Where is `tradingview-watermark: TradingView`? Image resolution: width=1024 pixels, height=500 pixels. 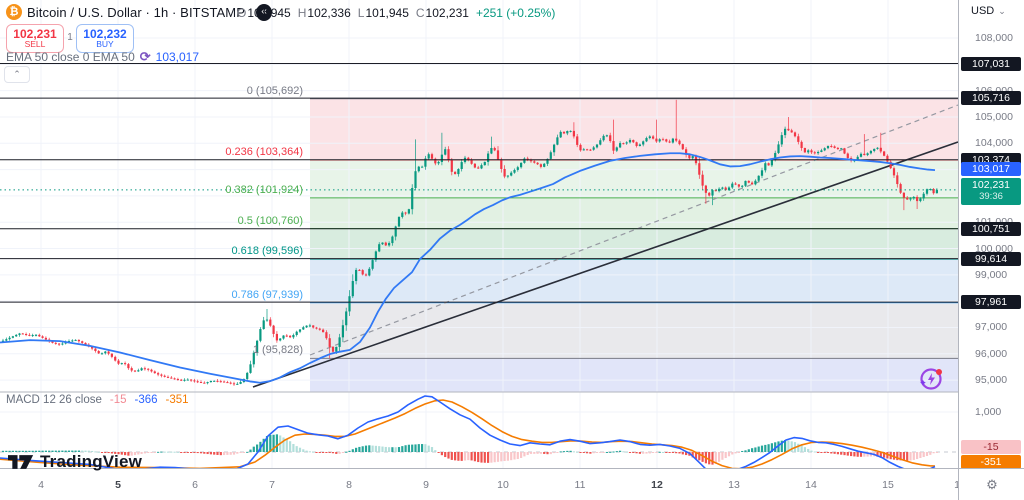 tradingview-watermark: TradingView is located at coordinates (75, 462).